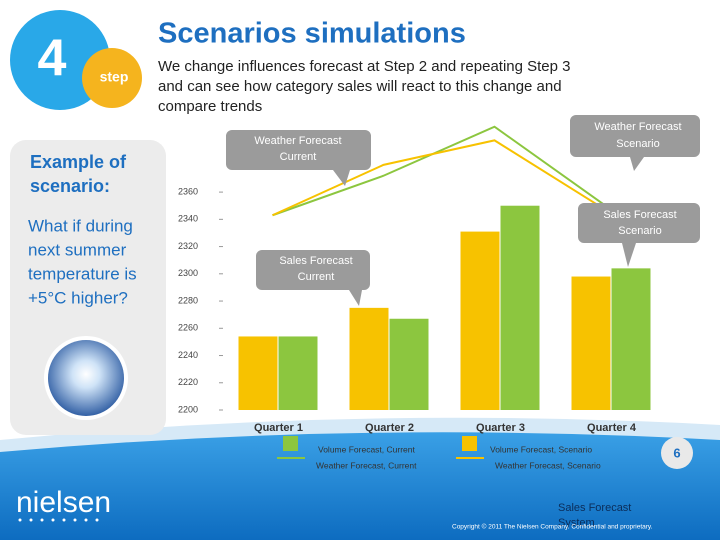 This screenshot has width=720, height=540. I want to click on y-tick-label: 2220, so click(188, 382).